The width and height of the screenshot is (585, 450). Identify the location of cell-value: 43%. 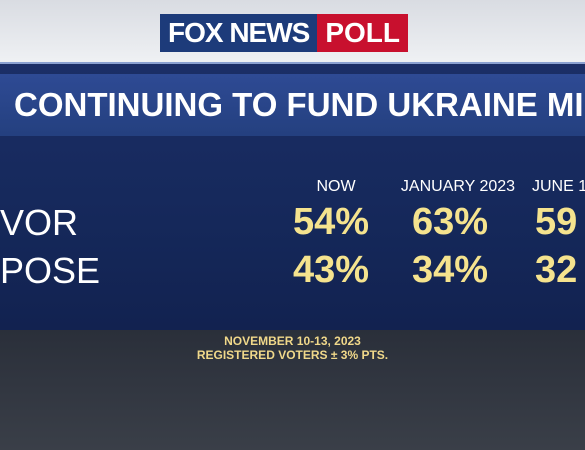
(331, 270).